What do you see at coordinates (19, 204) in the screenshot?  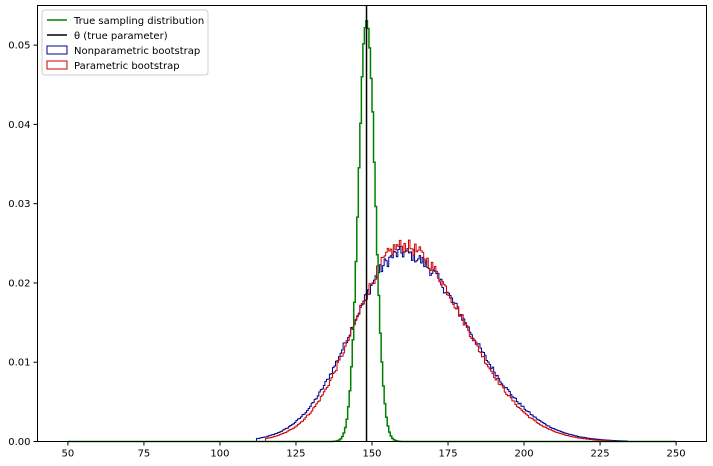 I see `y-tick-label: 0.03` at bounding box center [19, 204].